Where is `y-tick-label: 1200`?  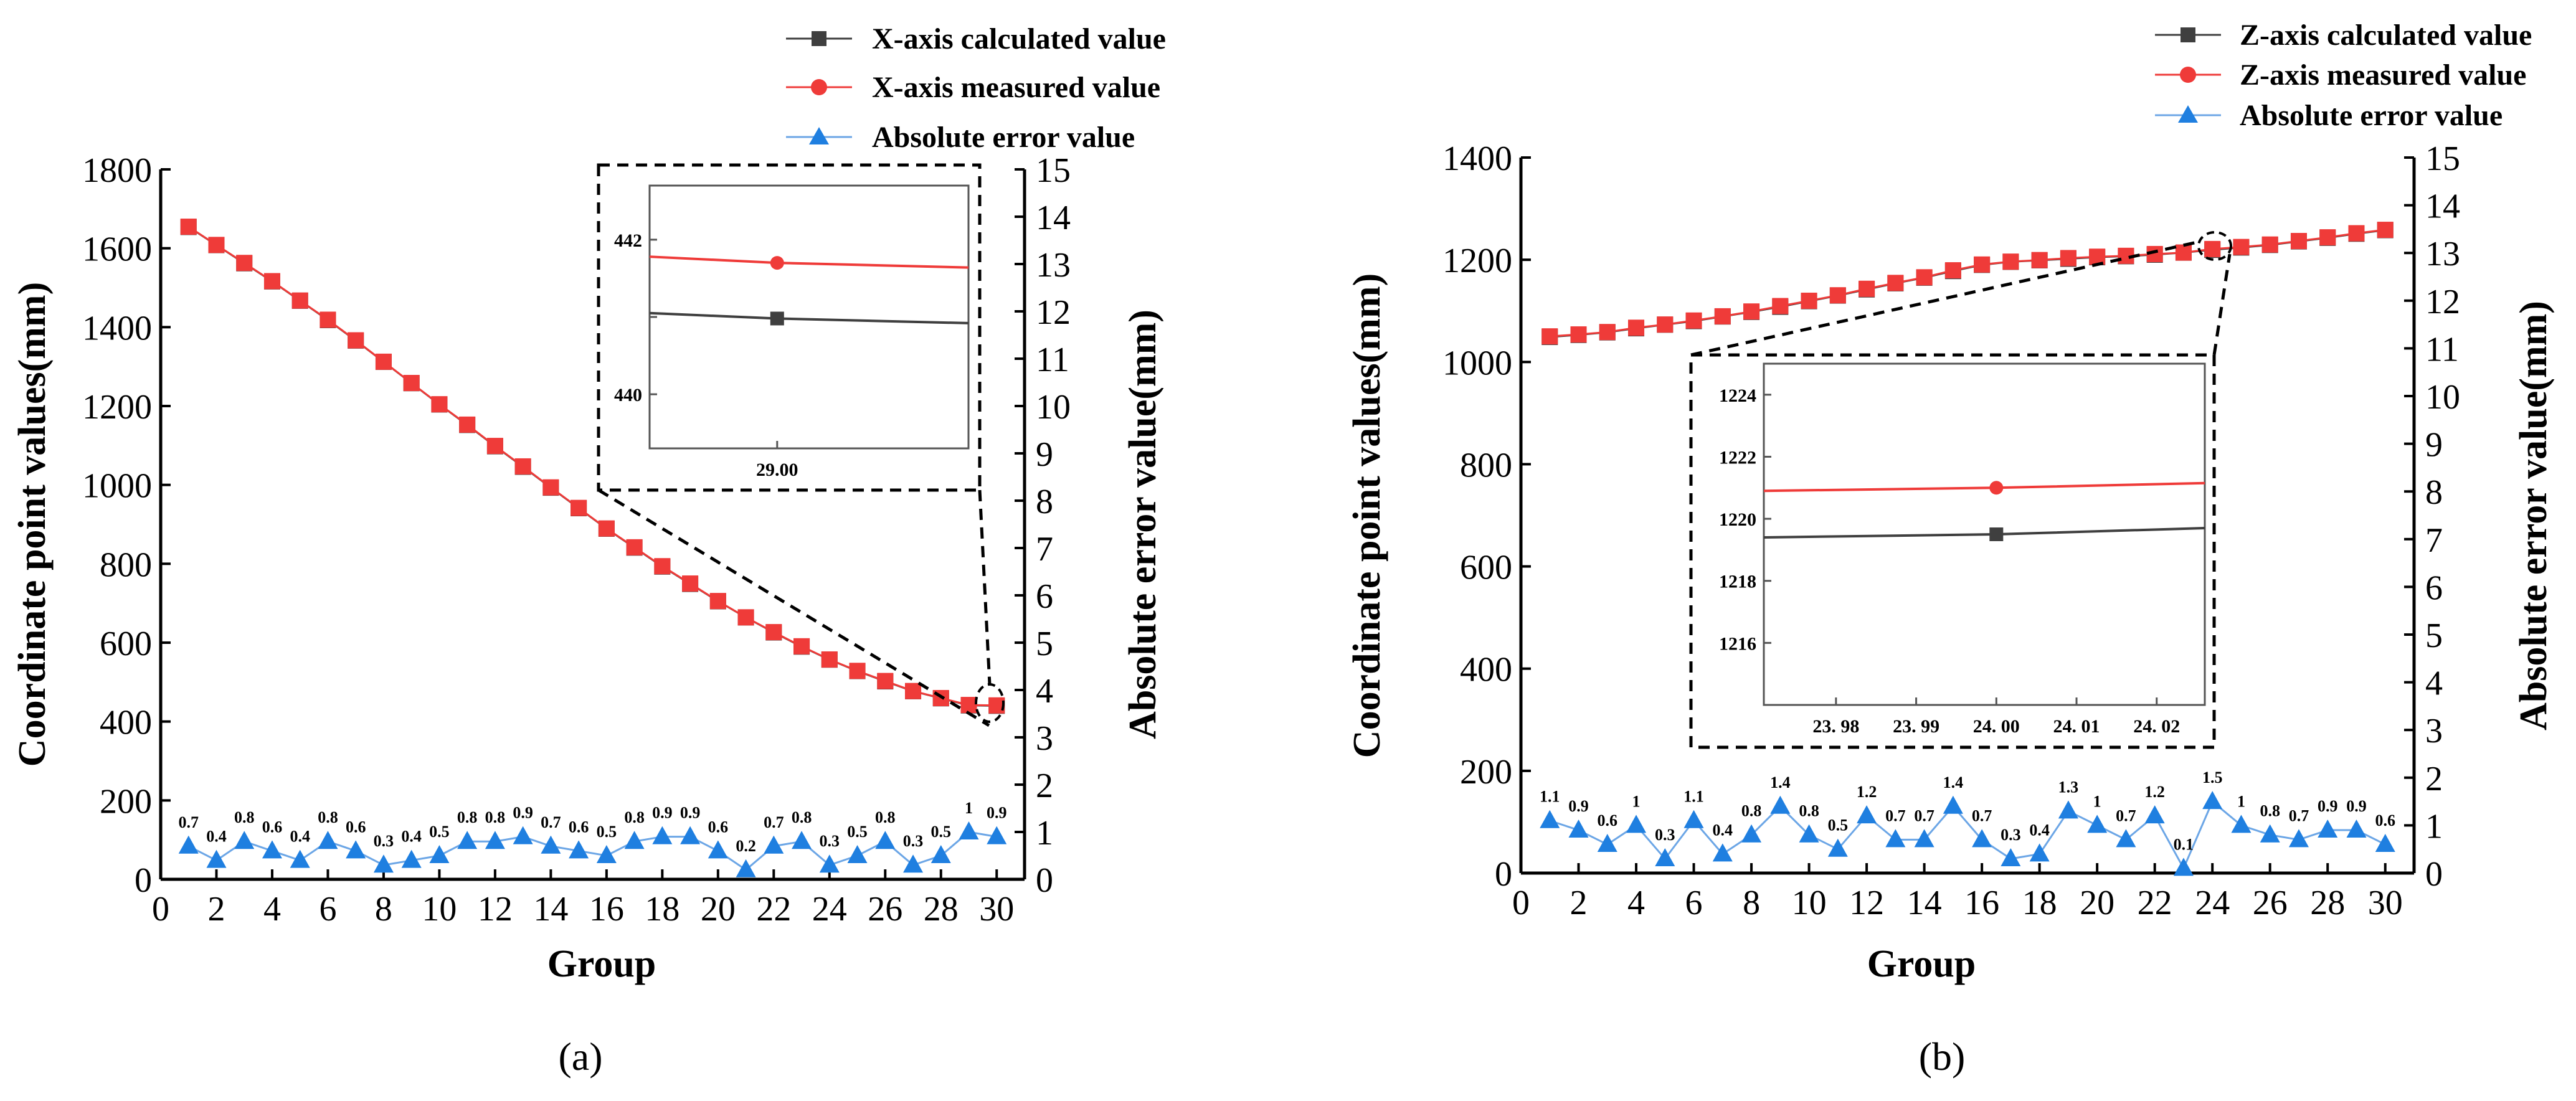 y-tick-label: 1200 is located at coordinates (117, 407).